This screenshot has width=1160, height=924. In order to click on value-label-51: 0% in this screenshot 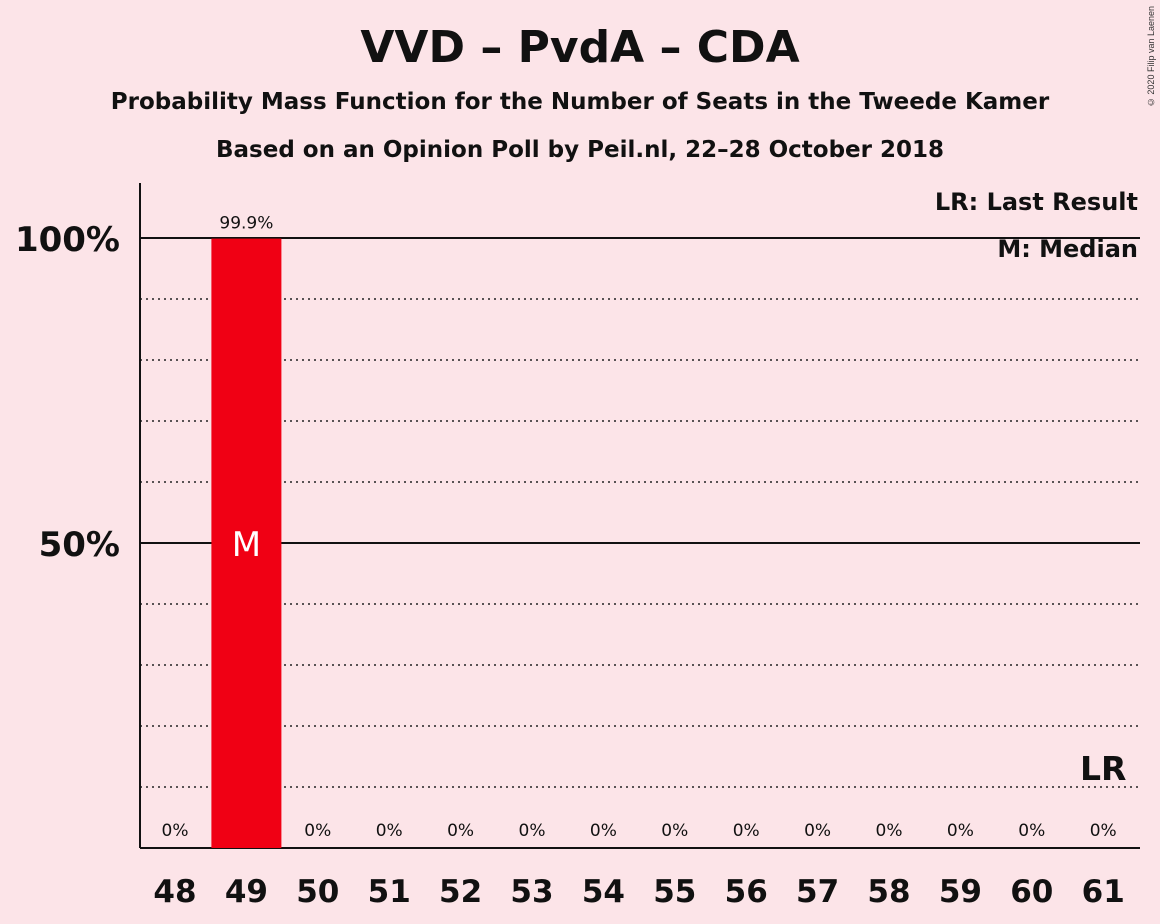, I will do `click(389, 831)`.